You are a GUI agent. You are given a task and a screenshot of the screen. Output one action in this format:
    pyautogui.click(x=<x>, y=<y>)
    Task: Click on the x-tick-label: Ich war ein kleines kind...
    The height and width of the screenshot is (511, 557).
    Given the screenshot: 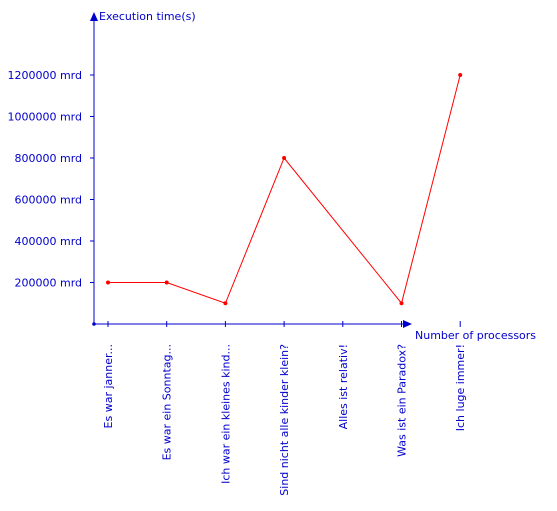 What is the action you would take?
    pyautogui.click(x=225, y=414)
    